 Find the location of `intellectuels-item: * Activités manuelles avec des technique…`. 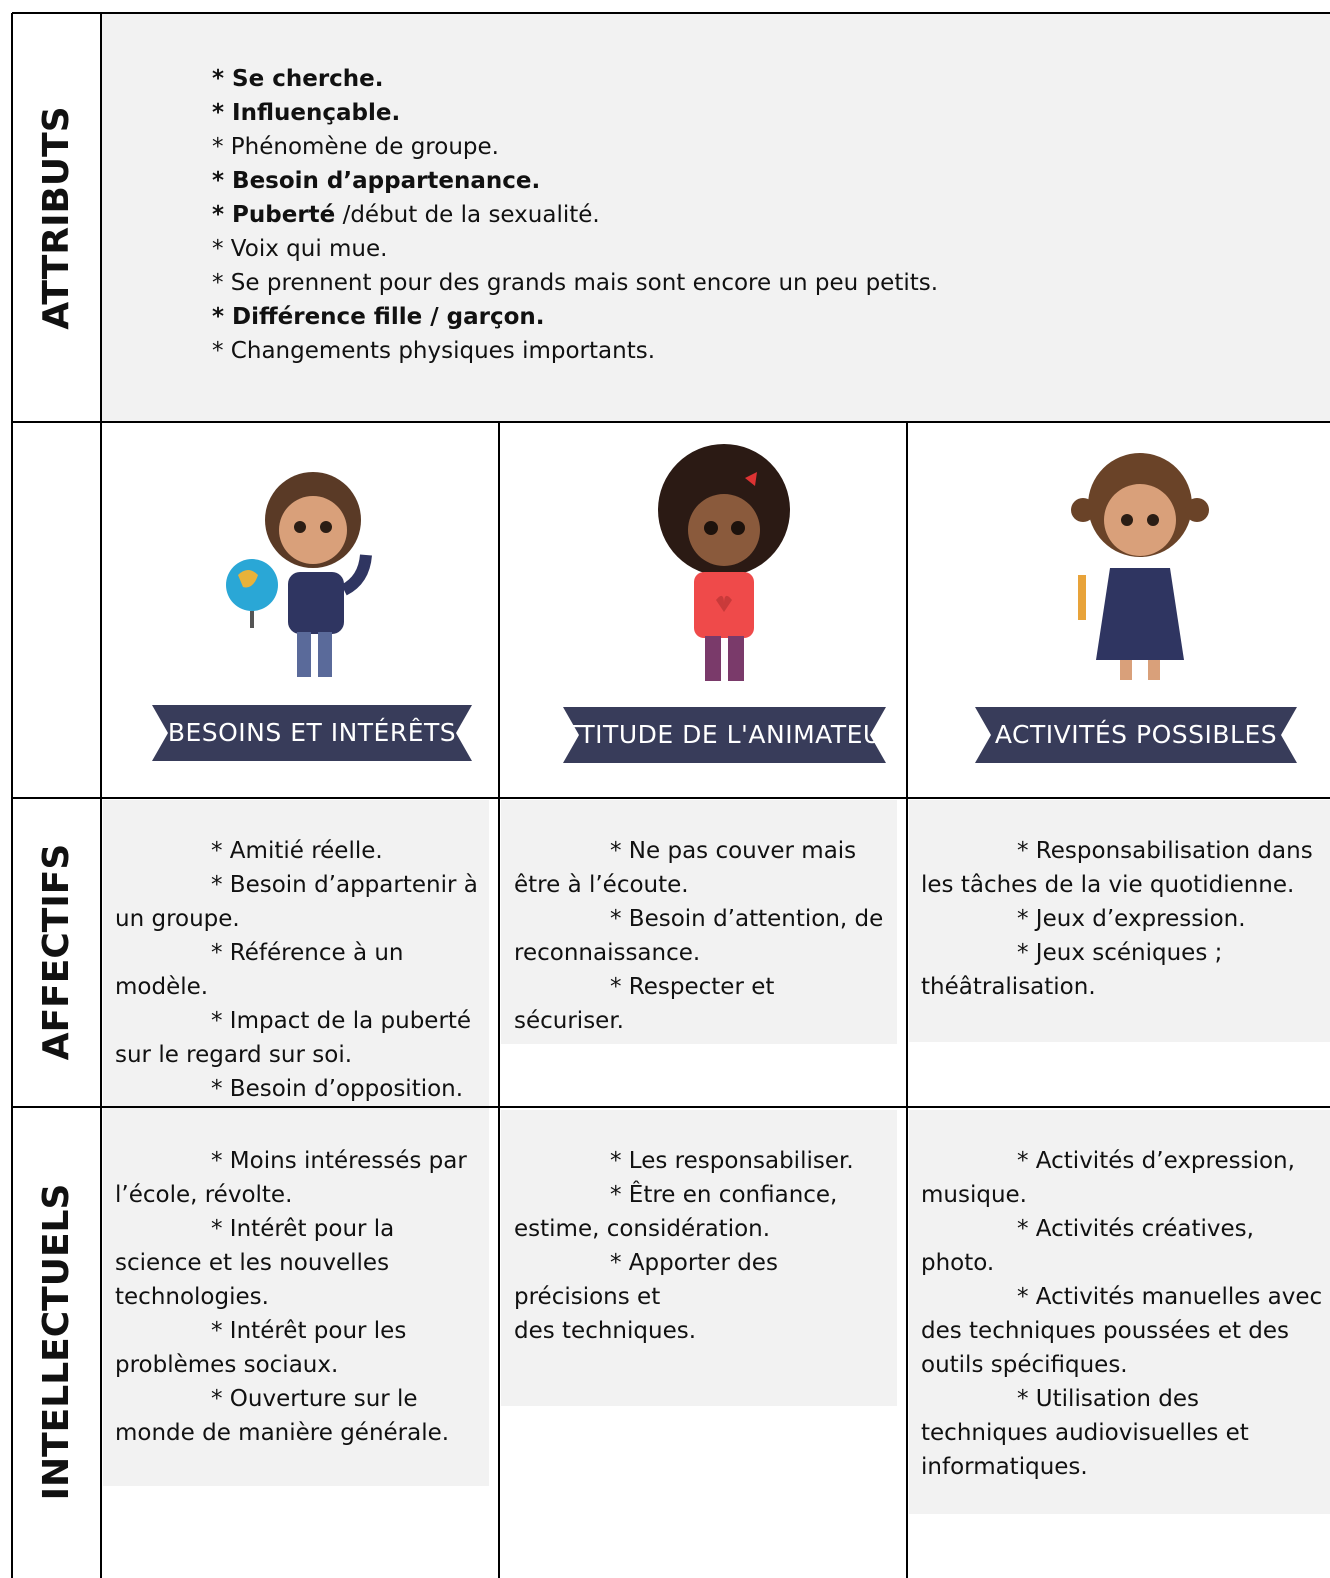

intellectuels-item: * Activités manuelles avec des technique… is located at coordinates (1122, 1331).